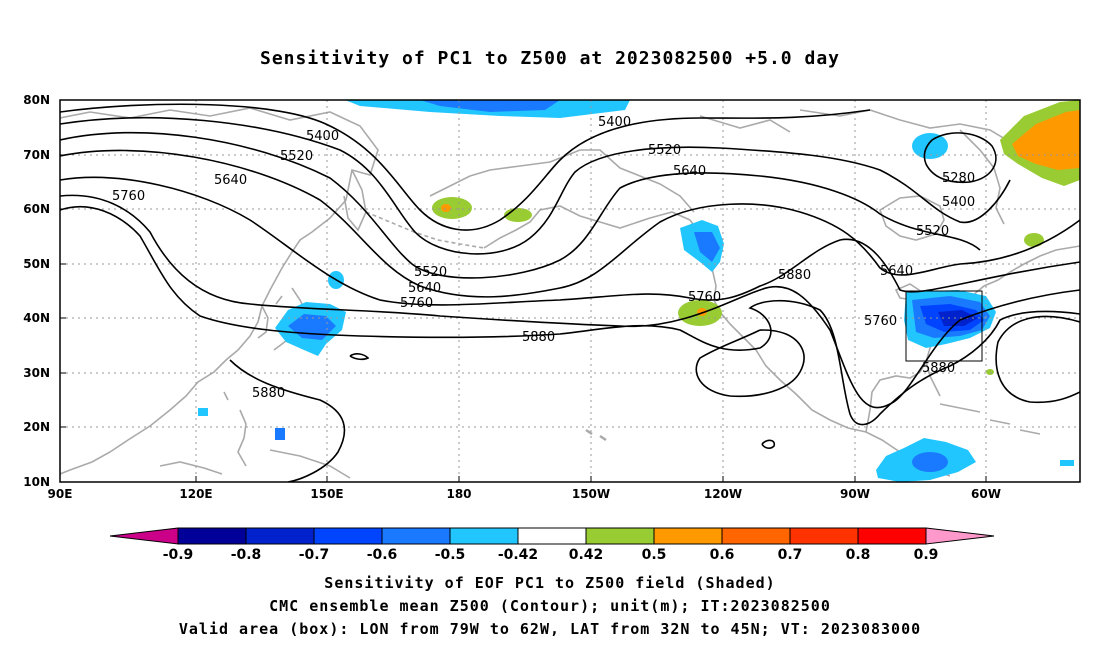 The height and width of the screenshot is (650, 1100). I want to click on lon-label: 90E, so click(60, 494).